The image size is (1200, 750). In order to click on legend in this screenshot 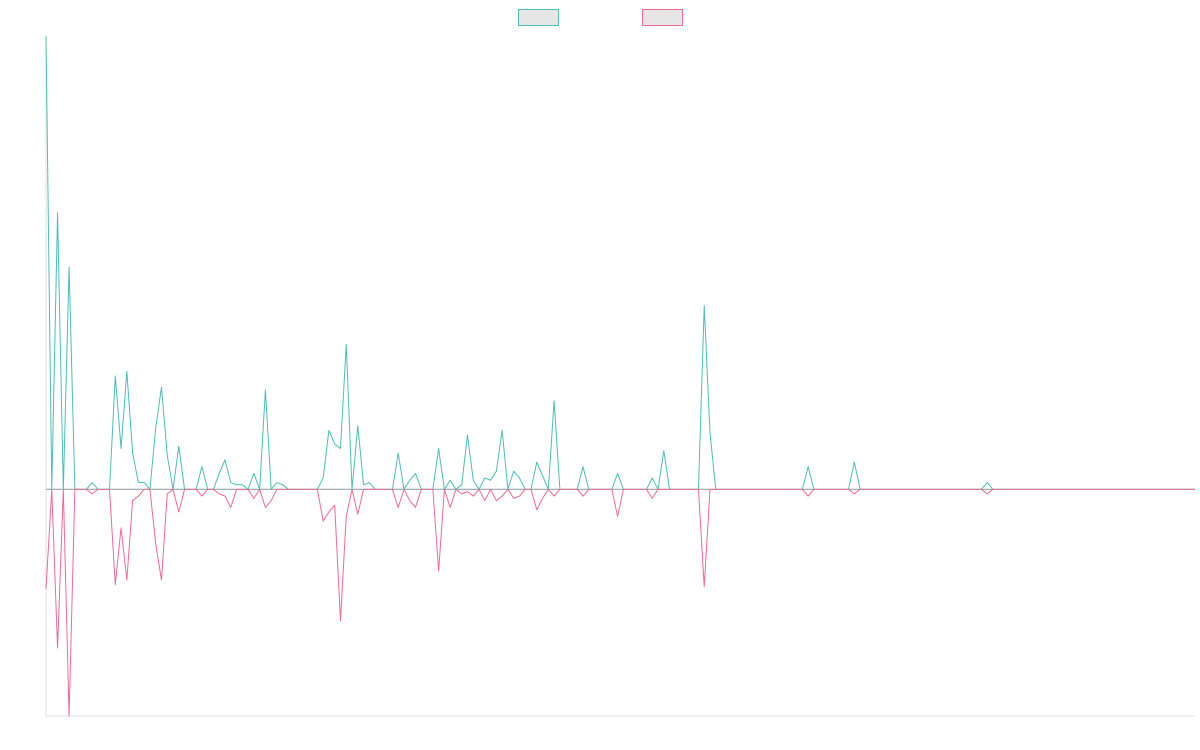, I will do `click(600, 17)`.